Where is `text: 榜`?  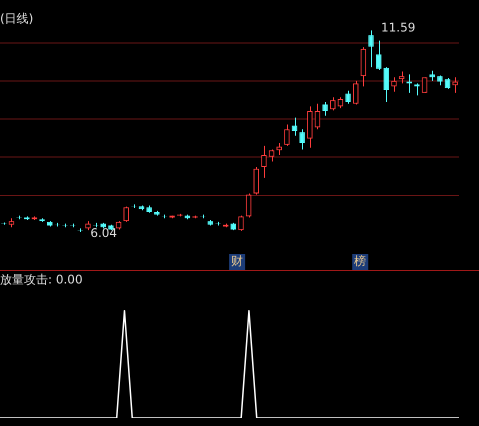 text: 榜 is located at coordinates (360, 261).